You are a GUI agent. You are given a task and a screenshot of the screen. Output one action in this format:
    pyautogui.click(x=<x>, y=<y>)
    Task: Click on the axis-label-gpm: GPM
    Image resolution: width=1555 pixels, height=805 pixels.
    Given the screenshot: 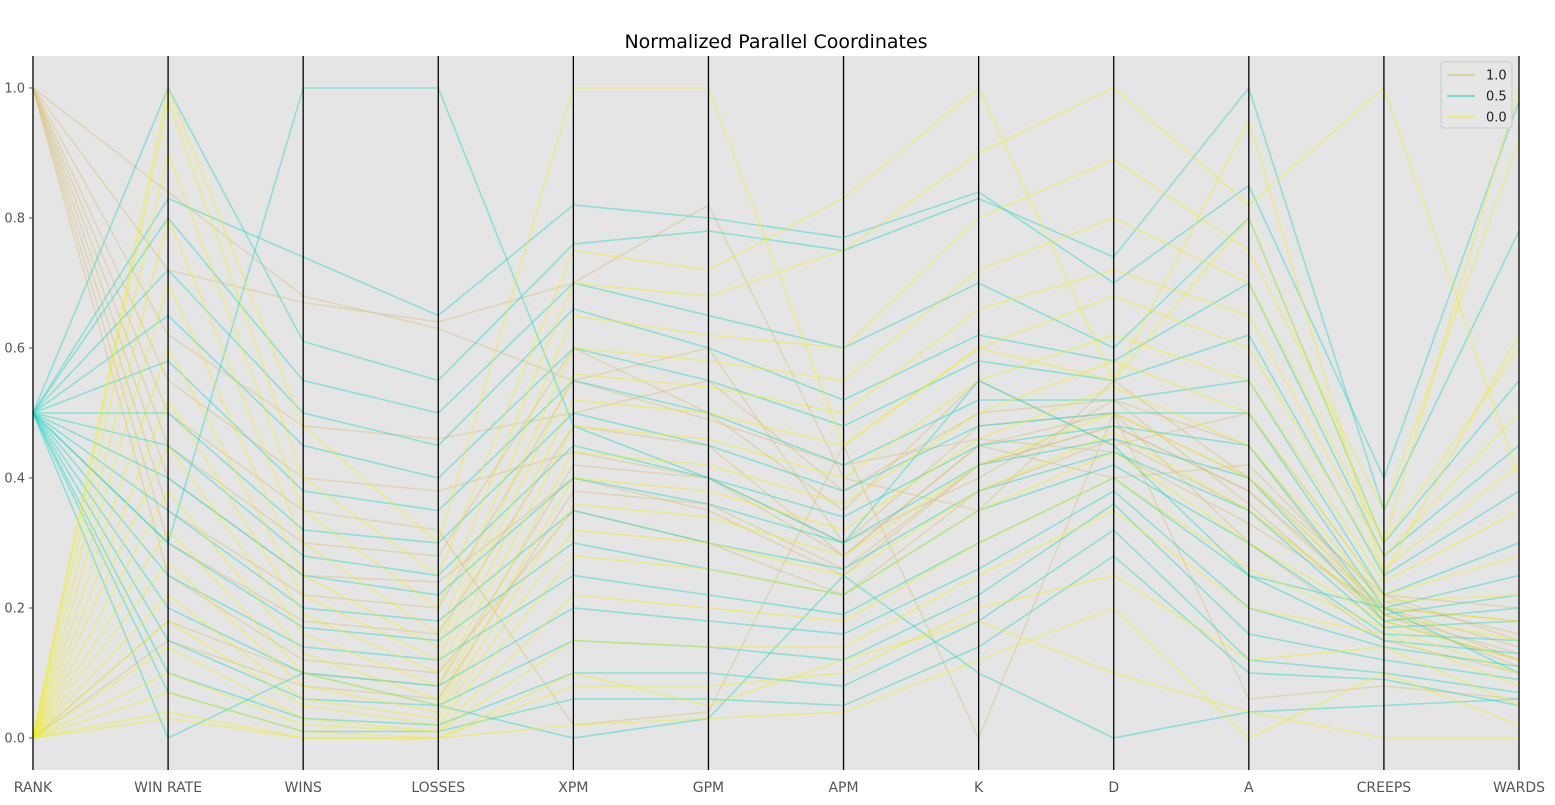 What is the action you would take?
    pyautogui.click(x=708, y=788)
    